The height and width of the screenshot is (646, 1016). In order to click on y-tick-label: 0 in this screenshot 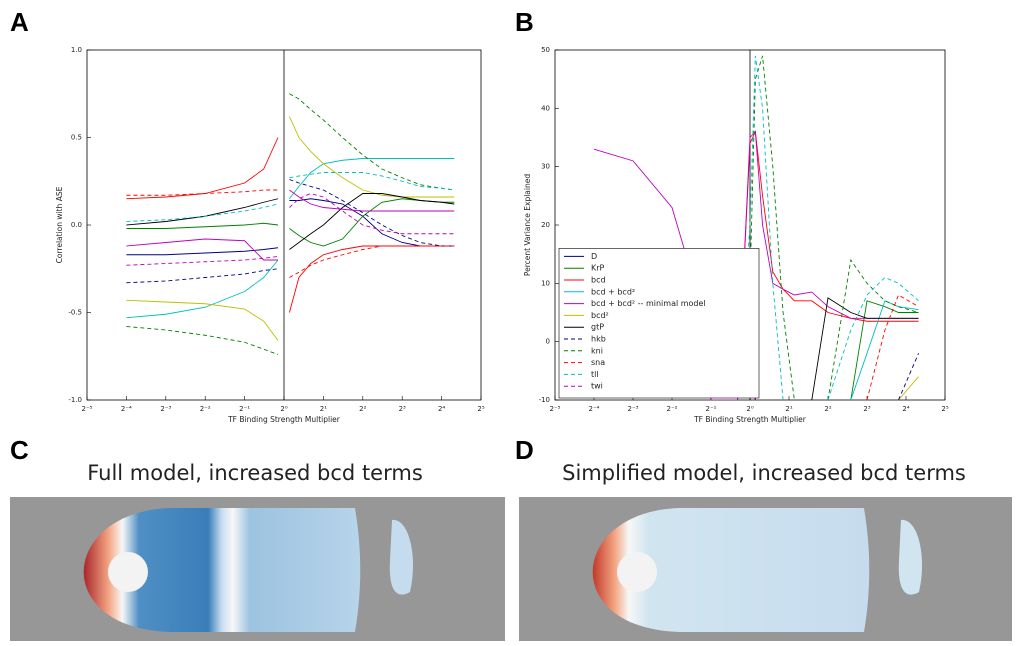, I will do `click(548, 342)`.